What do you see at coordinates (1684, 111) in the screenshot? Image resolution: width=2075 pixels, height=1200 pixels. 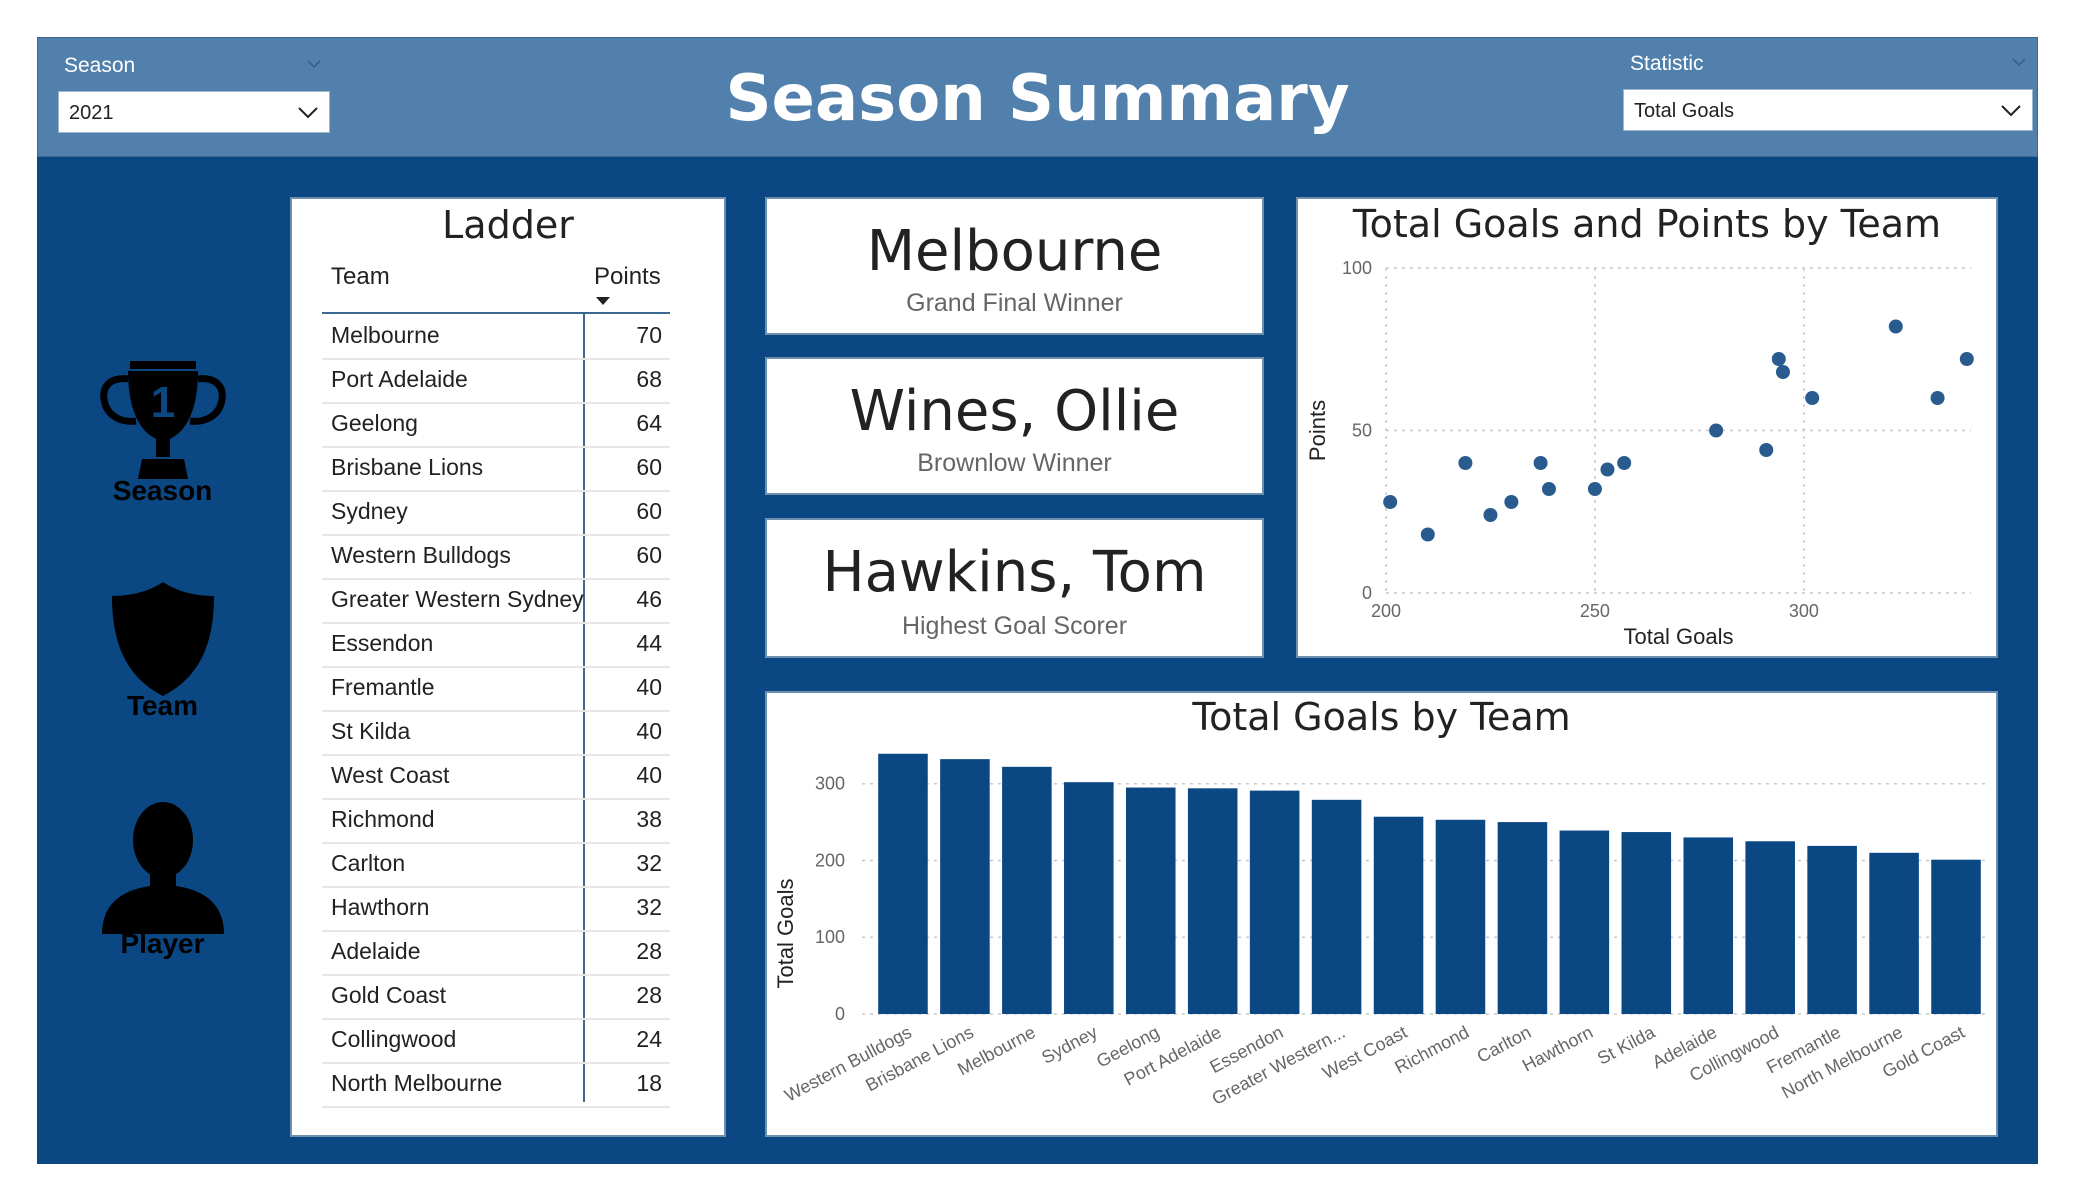 I see `statistic-dropdown-value: Total Goals` at bounding box center [1684, 111].